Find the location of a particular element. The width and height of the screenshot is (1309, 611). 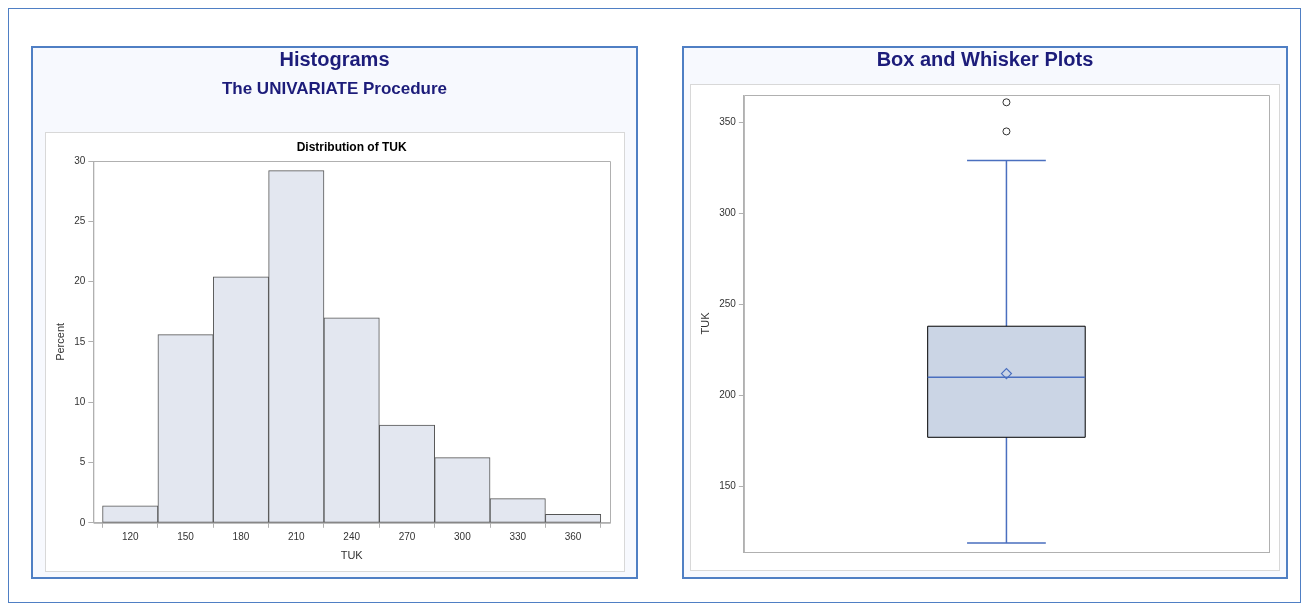

y-tick-label: 30 is located at coordinates (79, 160).